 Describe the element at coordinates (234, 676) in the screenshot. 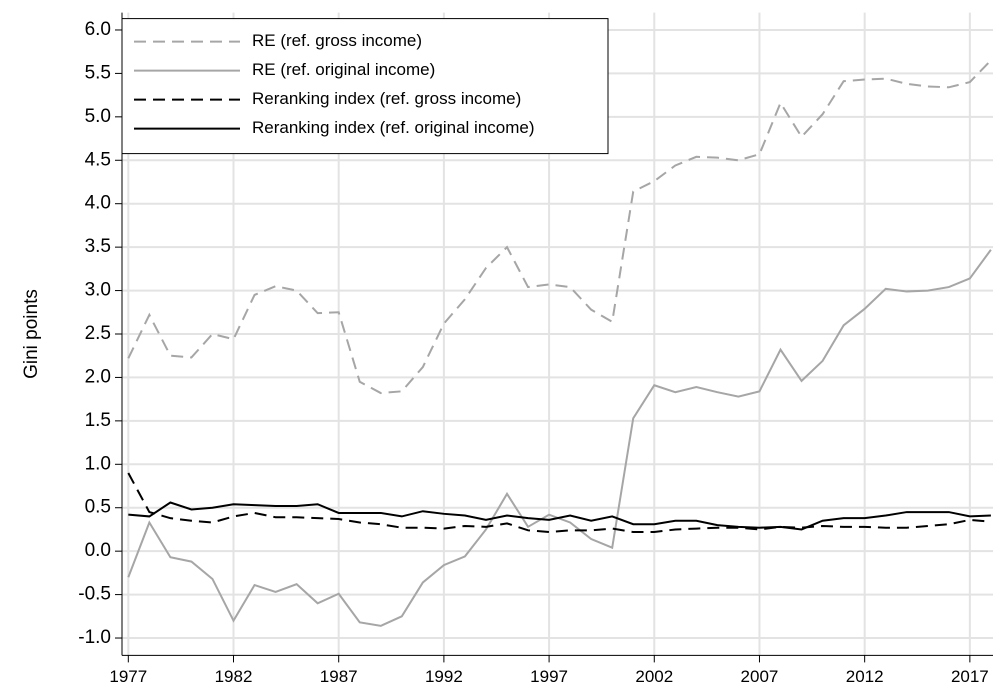

I see `x-tick-label: 1982` at that location.